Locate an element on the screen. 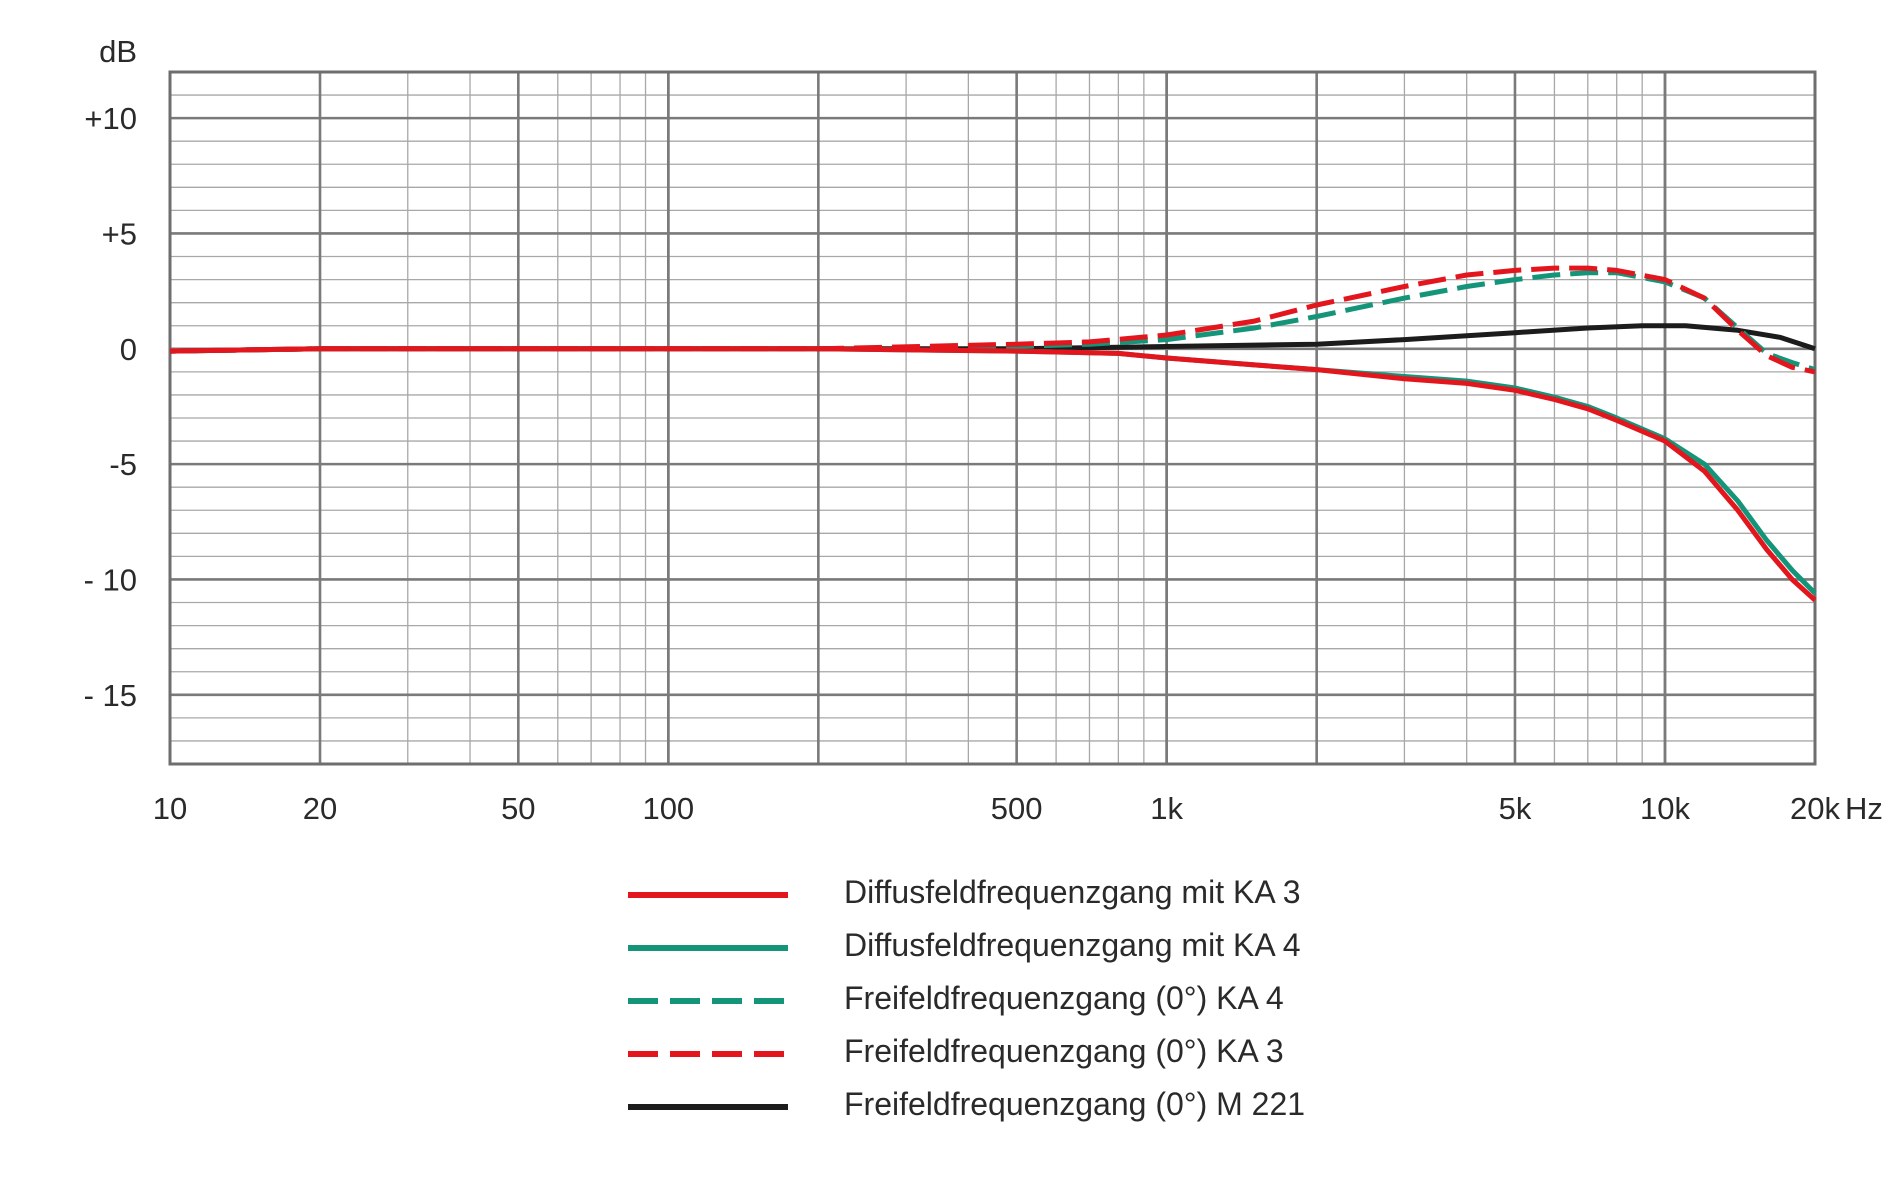 The width and height of the screenshot is (1900, 1203). x-tick-label: 20 is located at coordinates (320, 808).